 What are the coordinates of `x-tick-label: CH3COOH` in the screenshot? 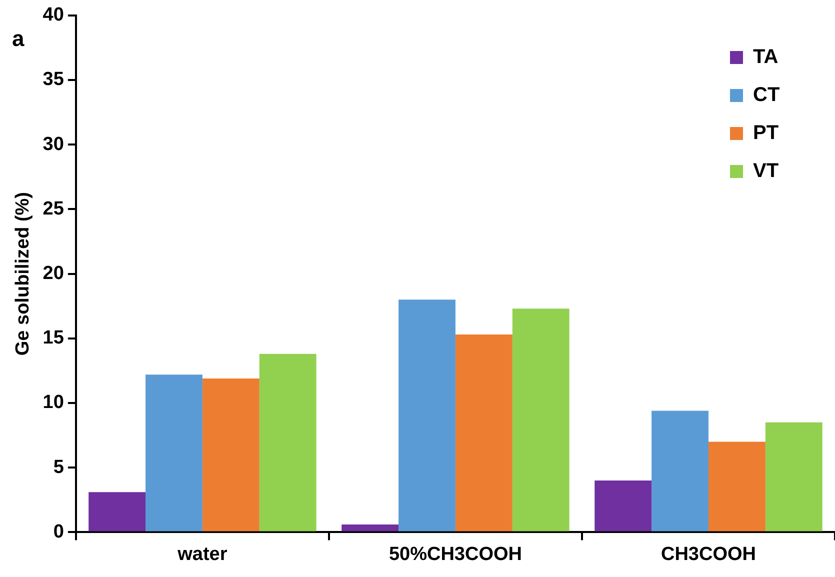 It's located at (708, 554).